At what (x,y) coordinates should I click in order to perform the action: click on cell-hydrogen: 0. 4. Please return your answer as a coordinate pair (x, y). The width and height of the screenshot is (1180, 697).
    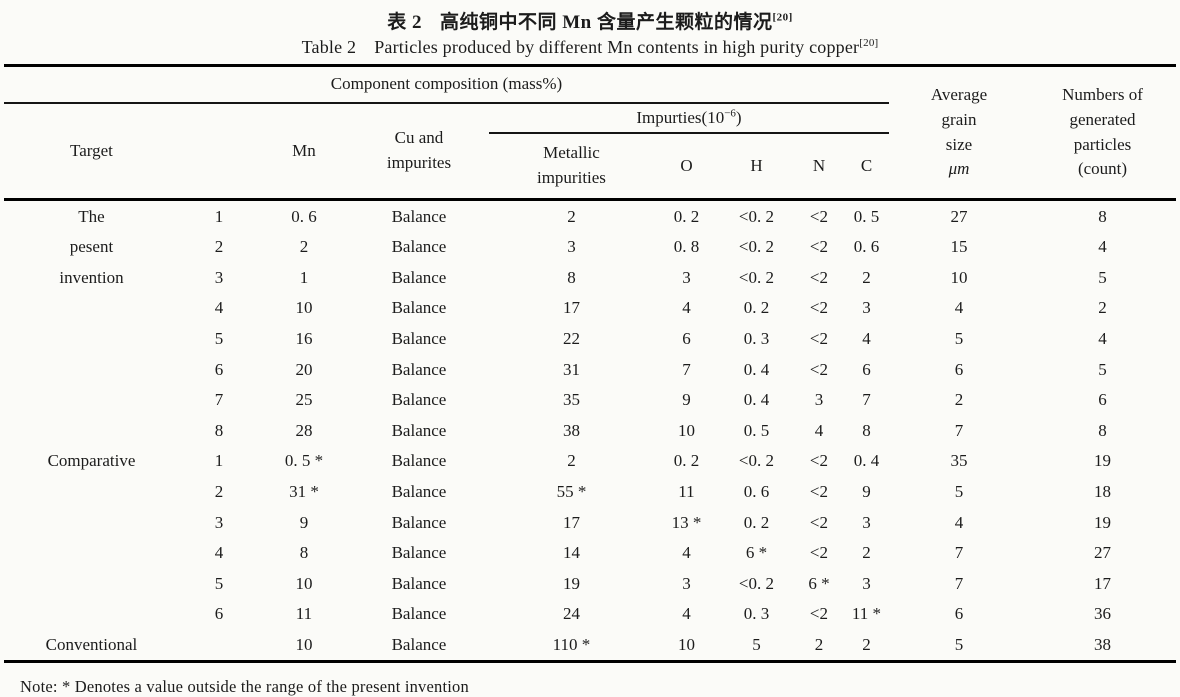
    Looking at the image, I should click on (756, 369).